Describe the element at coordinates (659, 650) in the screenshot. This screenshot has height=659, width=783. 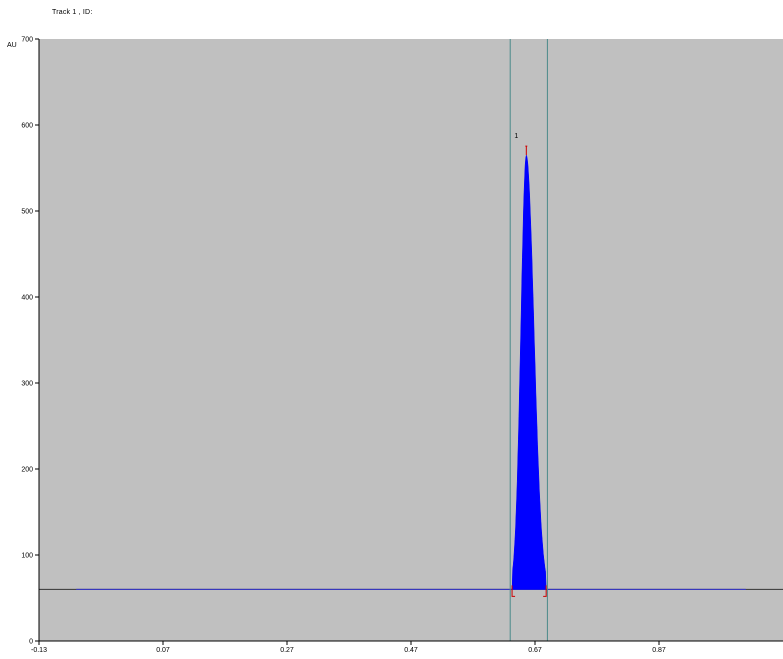
I see `x-tick-label-5: 0.87` at that location.